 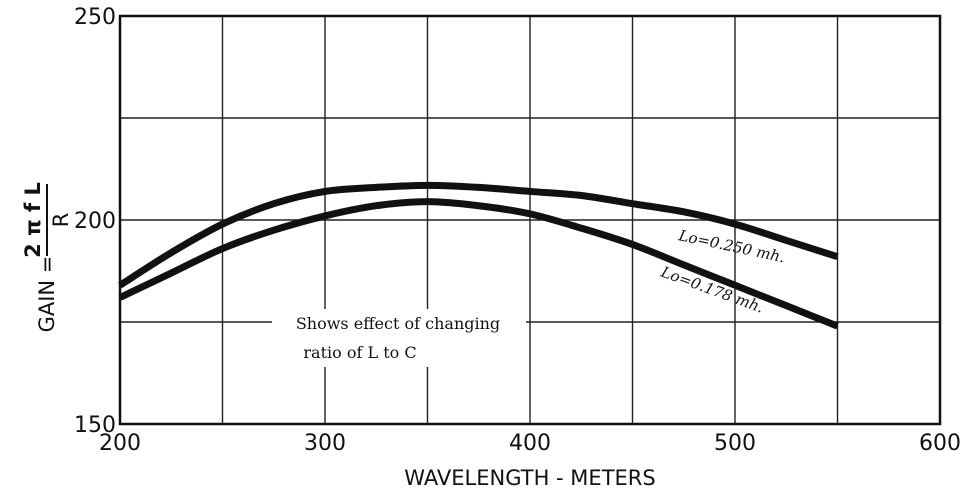 What do you see at coordinates (95, 425) in the screenshot?
I see `y-tick-label: 150` at bounding box center [95, 425].